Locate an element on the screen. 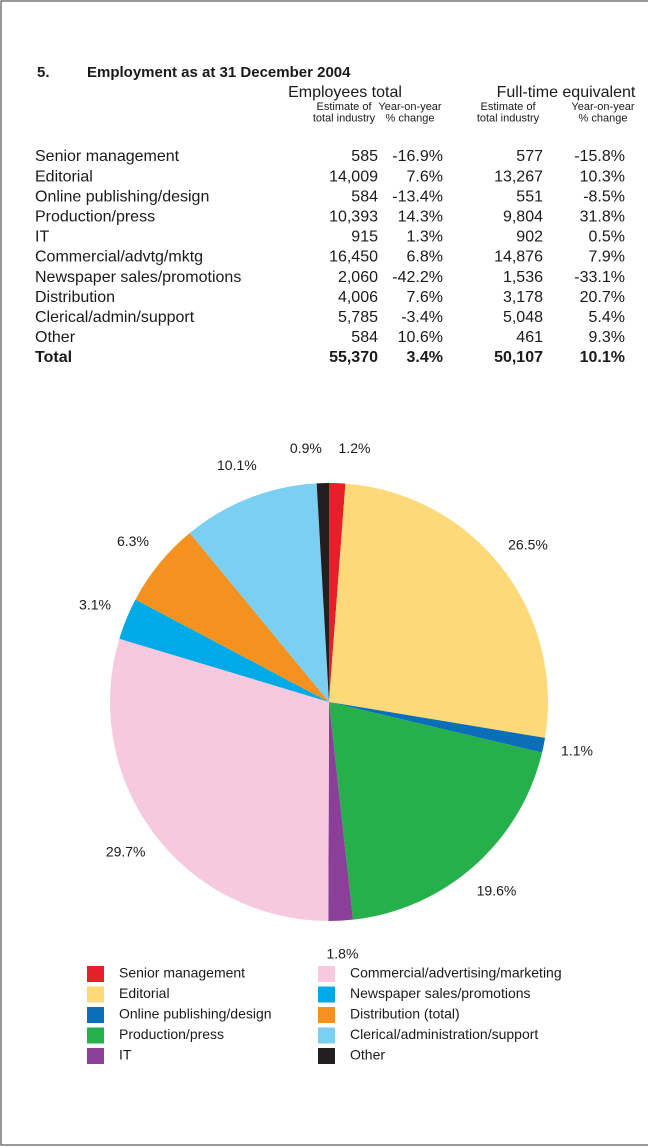  table-cell: 5.4% is located at coordinates (607, 317).